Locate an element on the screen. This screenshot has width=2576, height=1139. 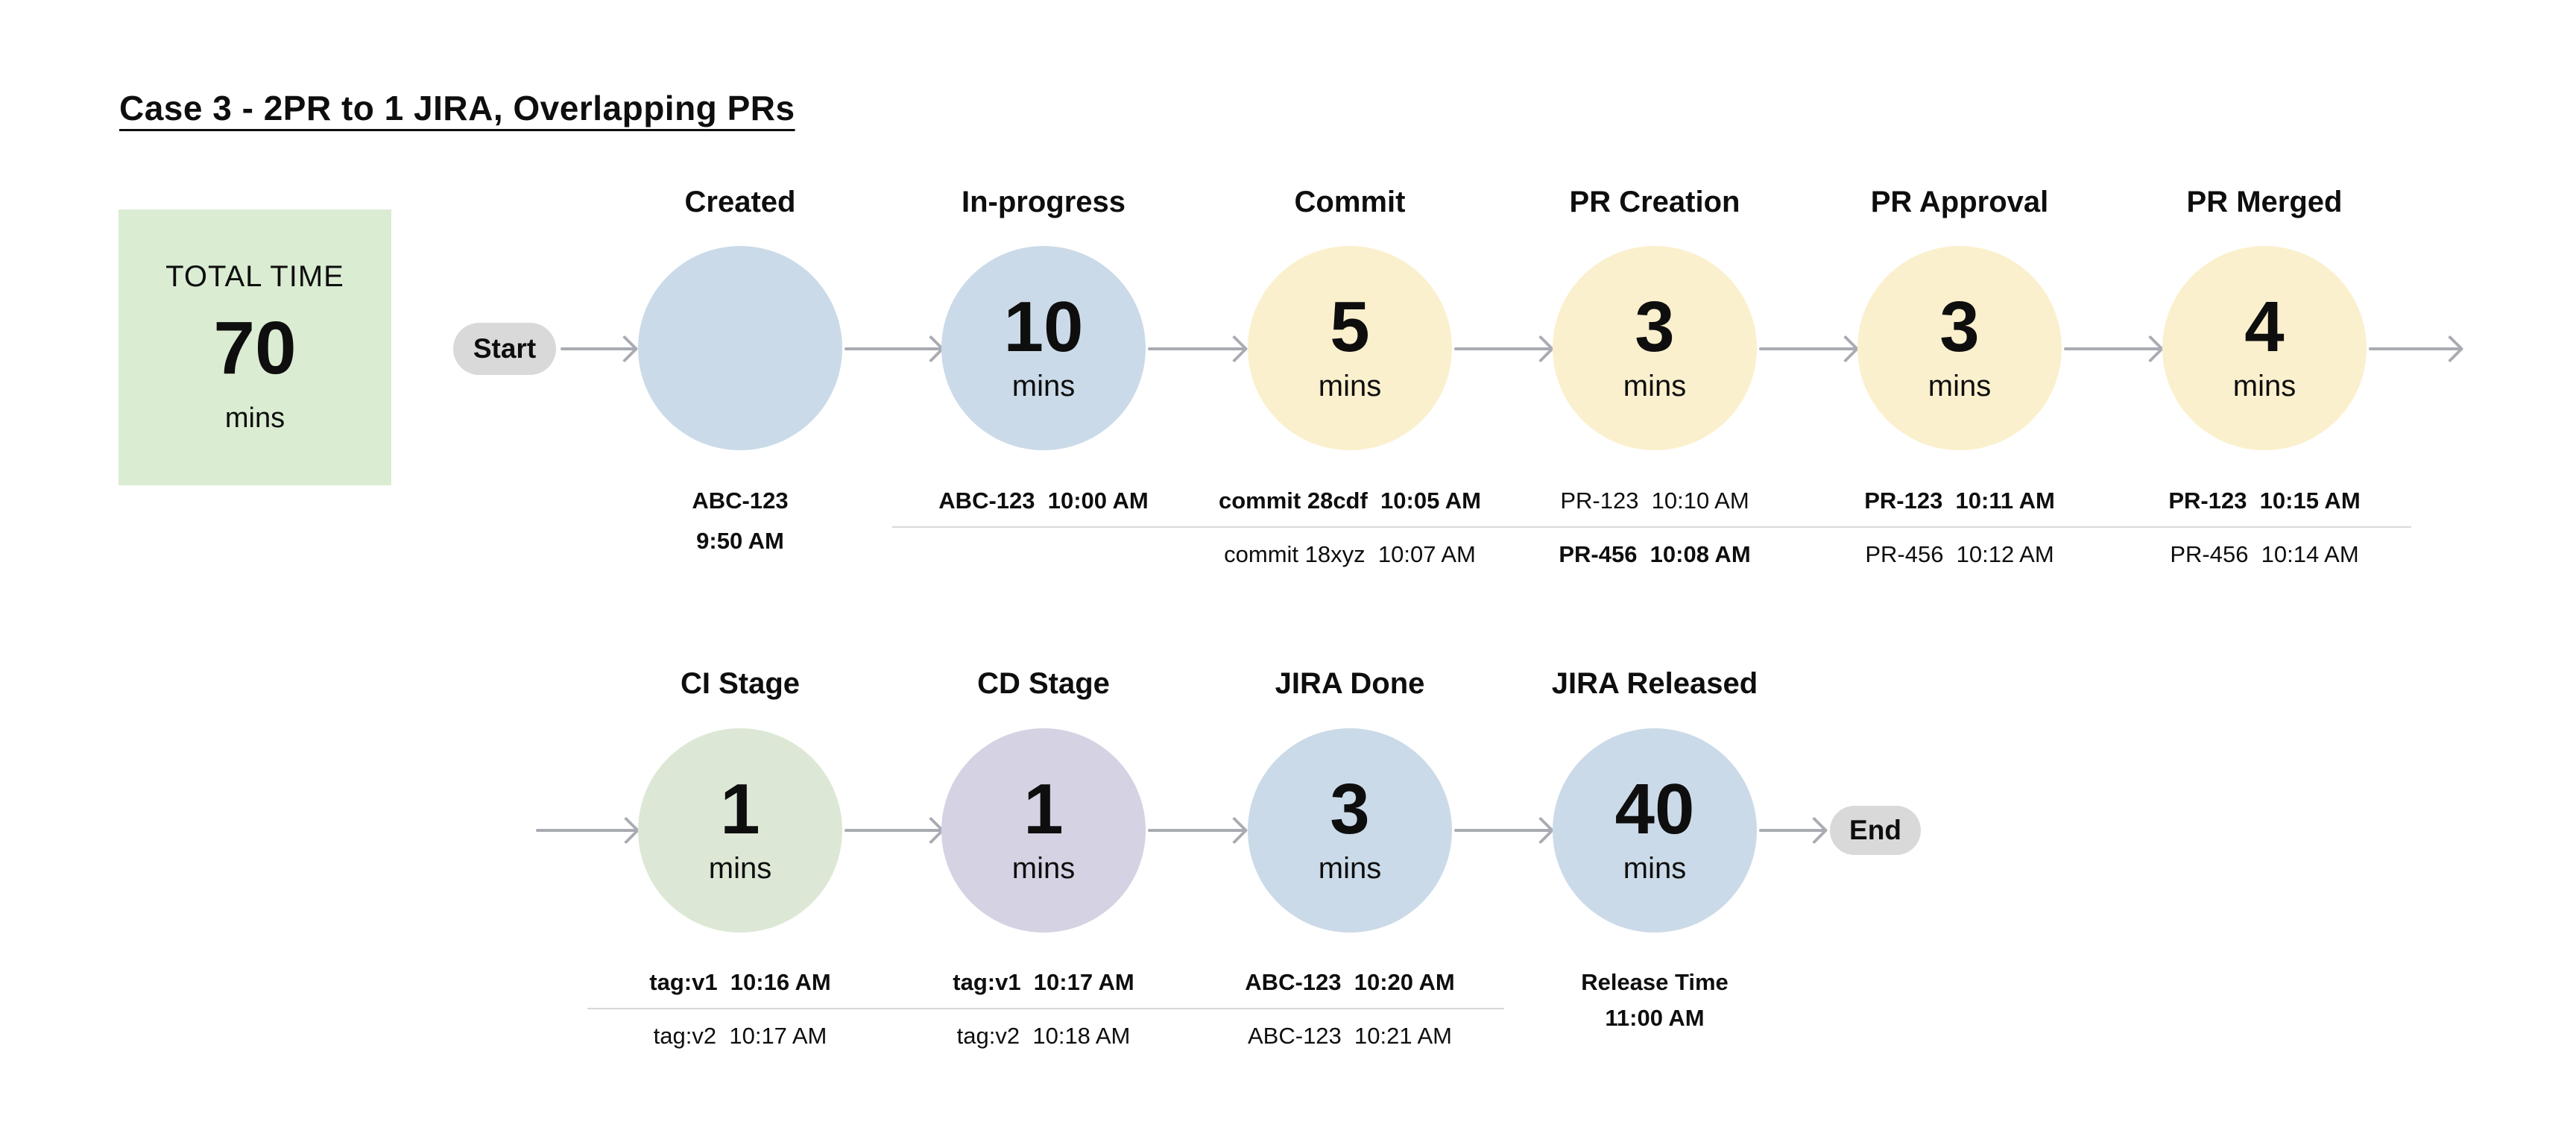
annotation-jira-done-line2: ABC-123 10:21 AM is located at coordinates (1350, 1036).